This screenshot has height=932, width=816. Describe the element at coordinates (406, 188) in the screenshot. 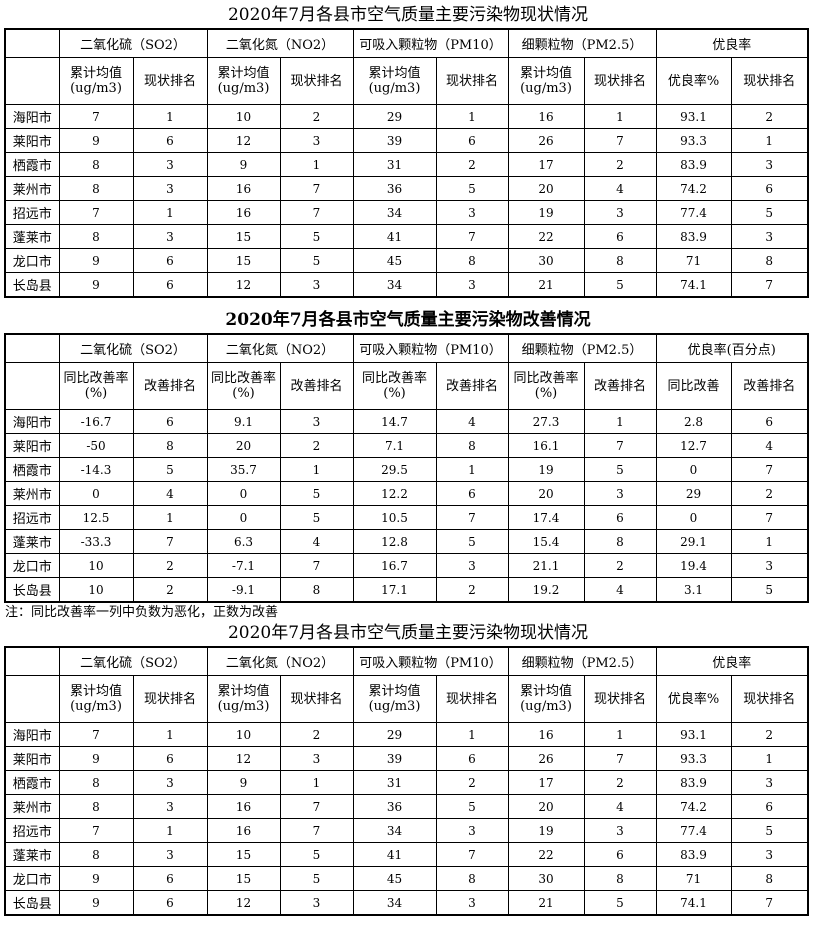

I see `table-row: 莱州市 8 3 16 7 36 5 20 4 74.2 6` at that location.